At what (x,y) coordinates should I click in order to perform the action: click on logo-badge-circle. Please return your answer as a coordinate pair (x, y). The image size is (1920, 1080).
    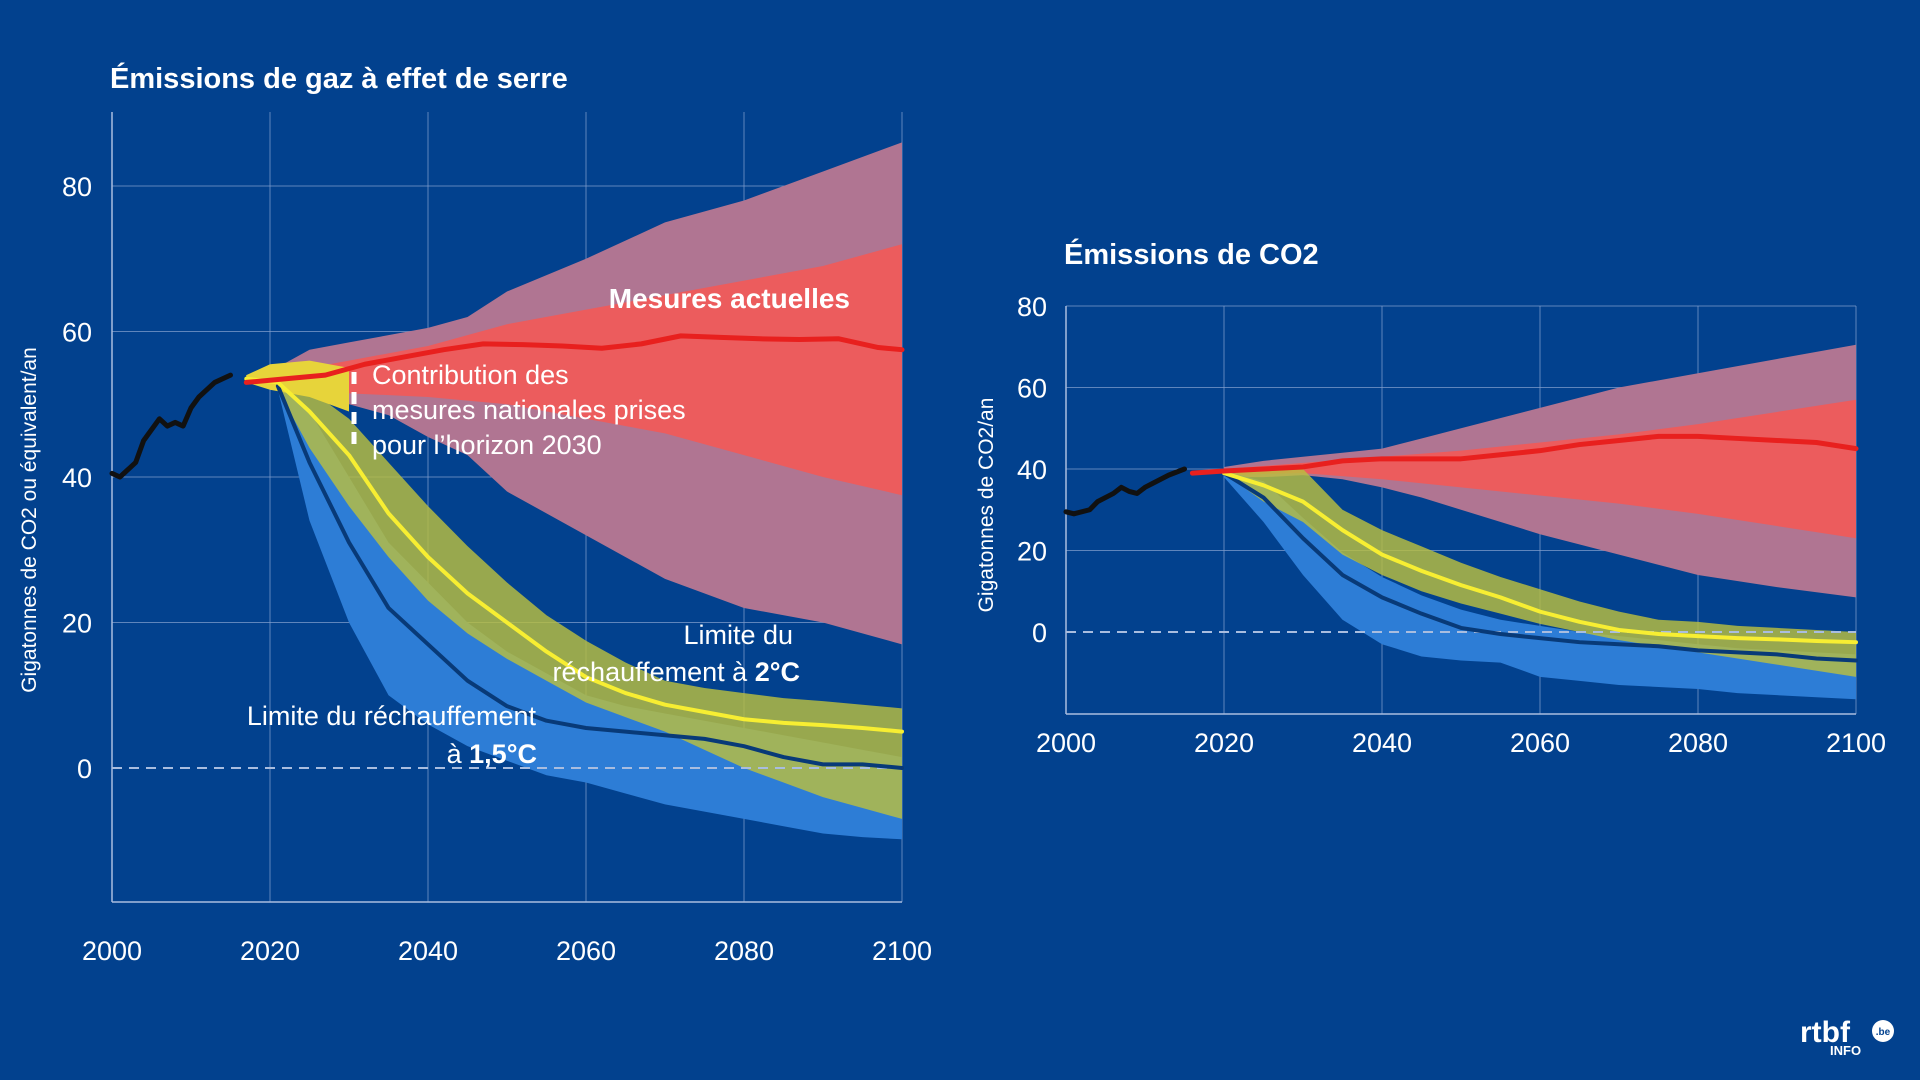
    Looking at the image, I should click on (1883, 1031).